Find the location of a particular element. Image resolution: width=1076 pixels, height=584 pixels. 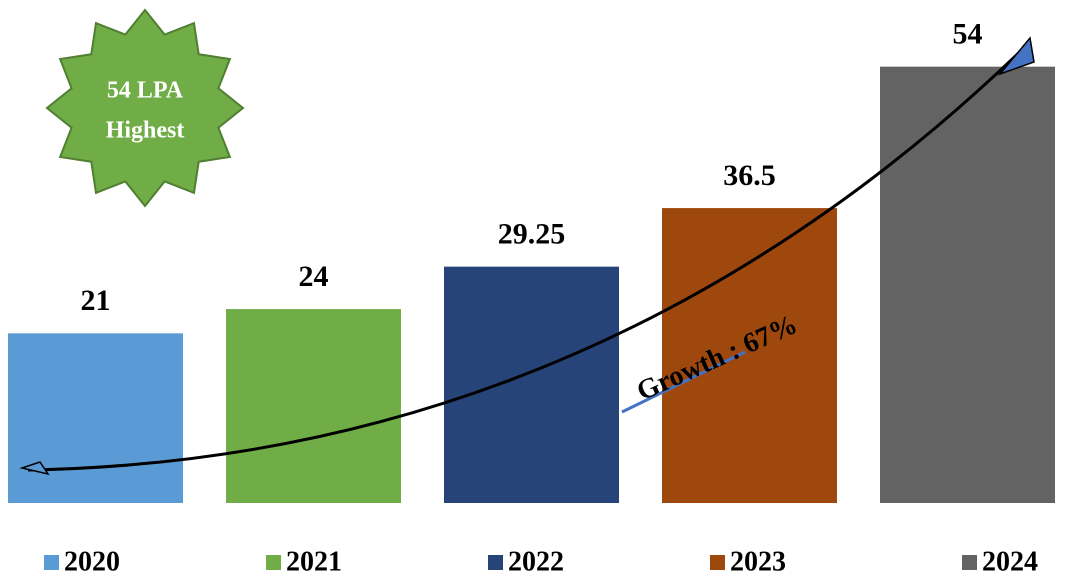

badge-text: 54 LPA is located at coordinates (145, 91).